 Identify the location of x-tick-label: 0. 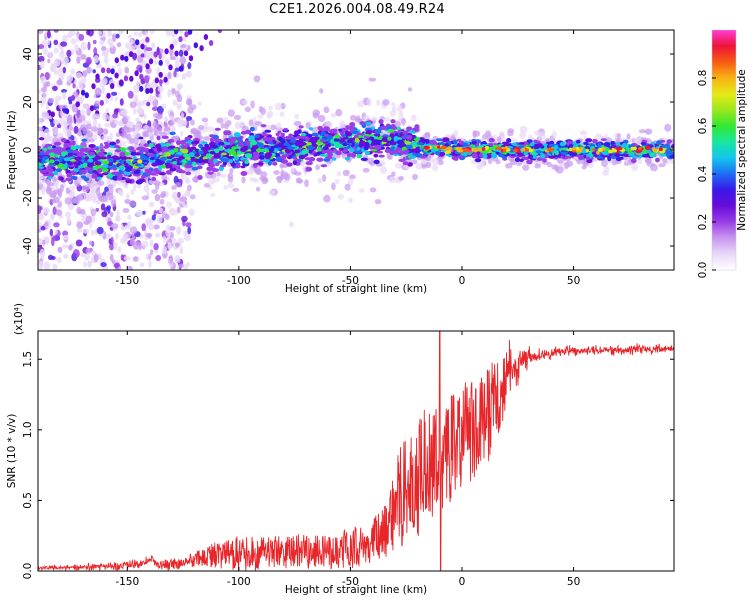
(462, 582).